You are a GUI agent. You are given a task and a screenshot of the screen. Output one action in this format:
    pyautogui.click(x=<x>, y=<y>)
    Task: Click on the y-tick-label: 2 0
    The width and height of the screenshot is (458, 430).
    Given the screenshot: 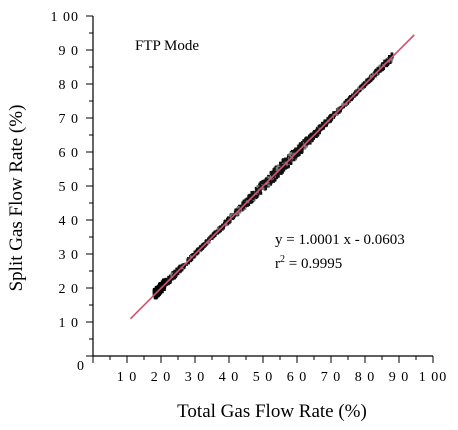 What is the action you would take?
    pyautogui.click(x=69, y=289)
    